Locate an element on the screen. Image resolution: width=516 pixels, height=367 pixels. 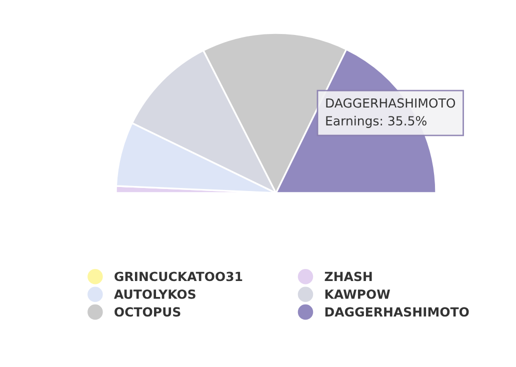
legend-label: DAGGERHASHIMOTO is located at coordinates (397, 312).